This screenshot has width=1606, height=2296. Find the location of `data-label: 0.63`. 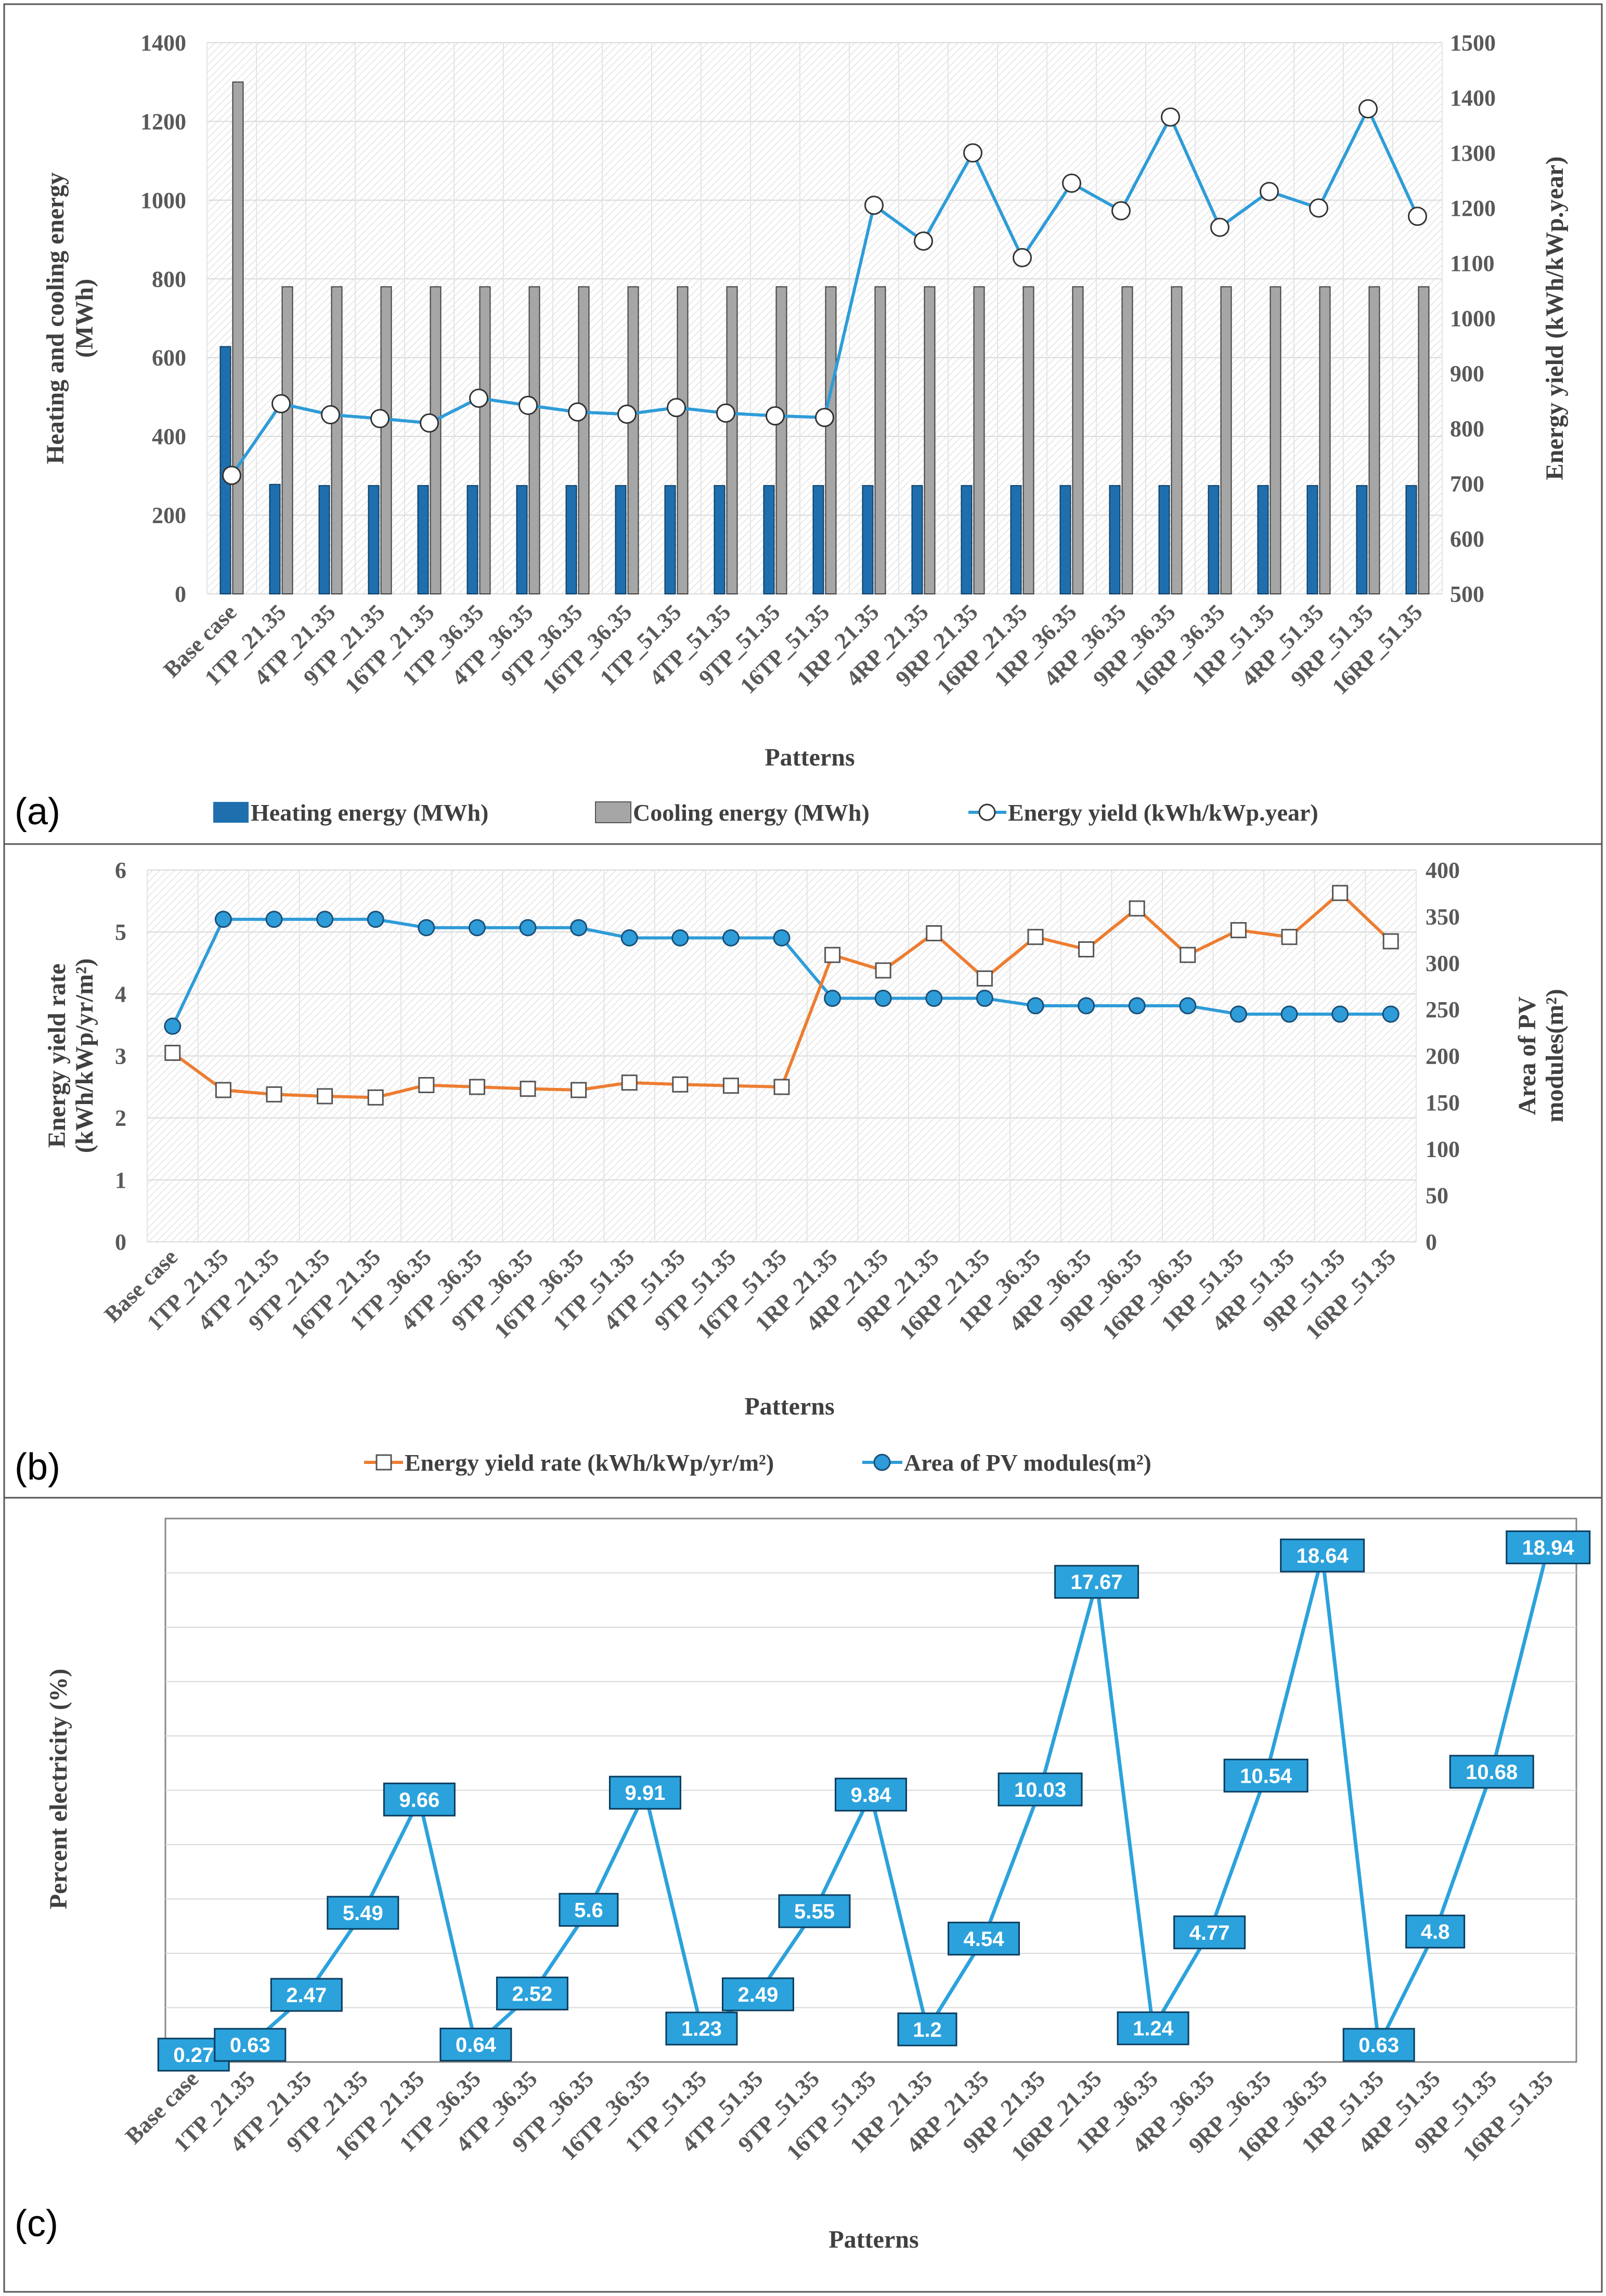

data-label: 0.63 is located at coordinates (1378, 2045).